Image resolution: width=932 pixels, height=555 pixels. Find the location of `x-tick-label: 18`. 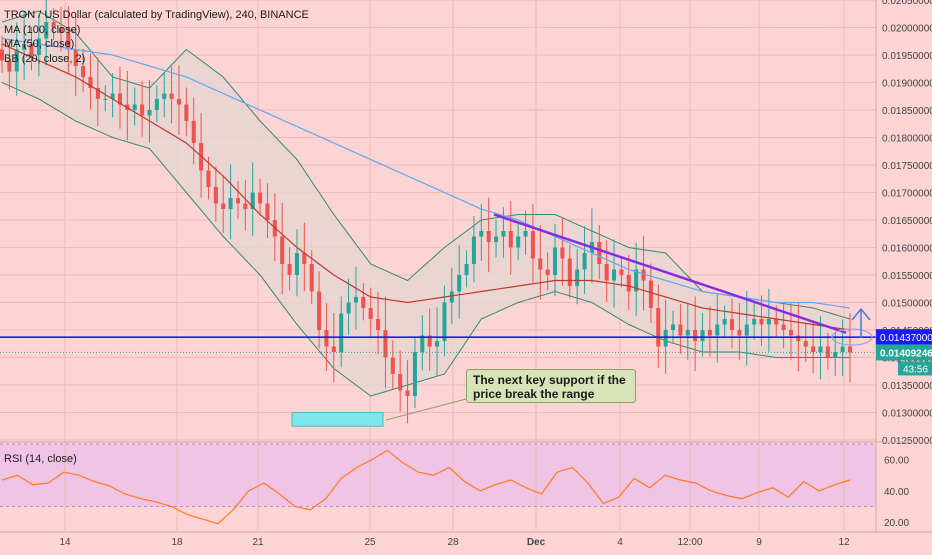

x-tick-label: 18 is located at coordinates (177, 542).